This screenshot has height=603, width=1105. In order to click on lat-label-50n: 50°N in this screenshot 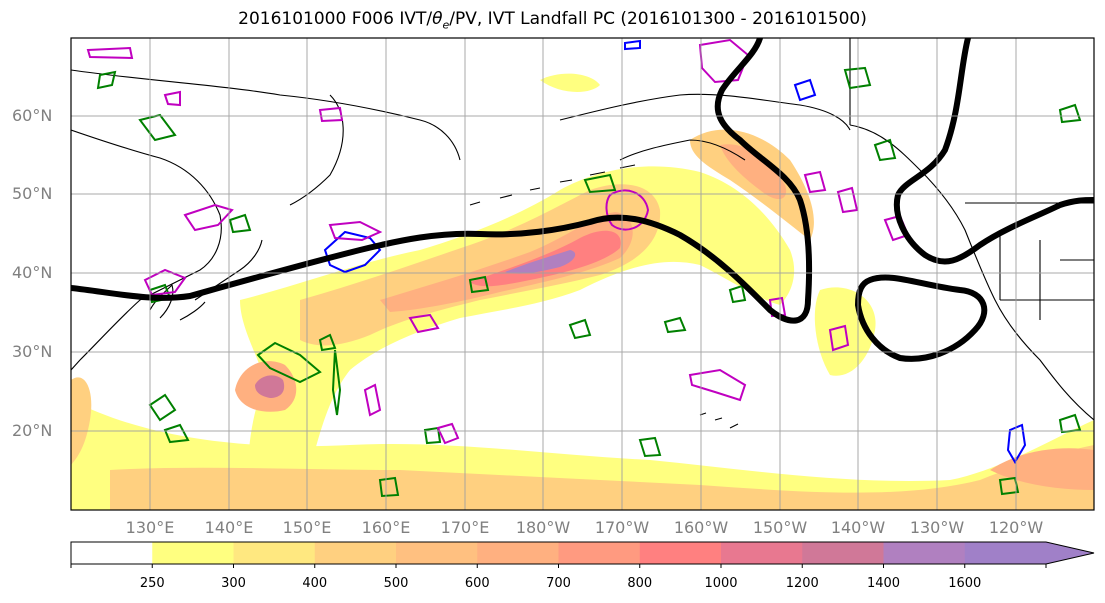, I will do `click(32, 193)`.